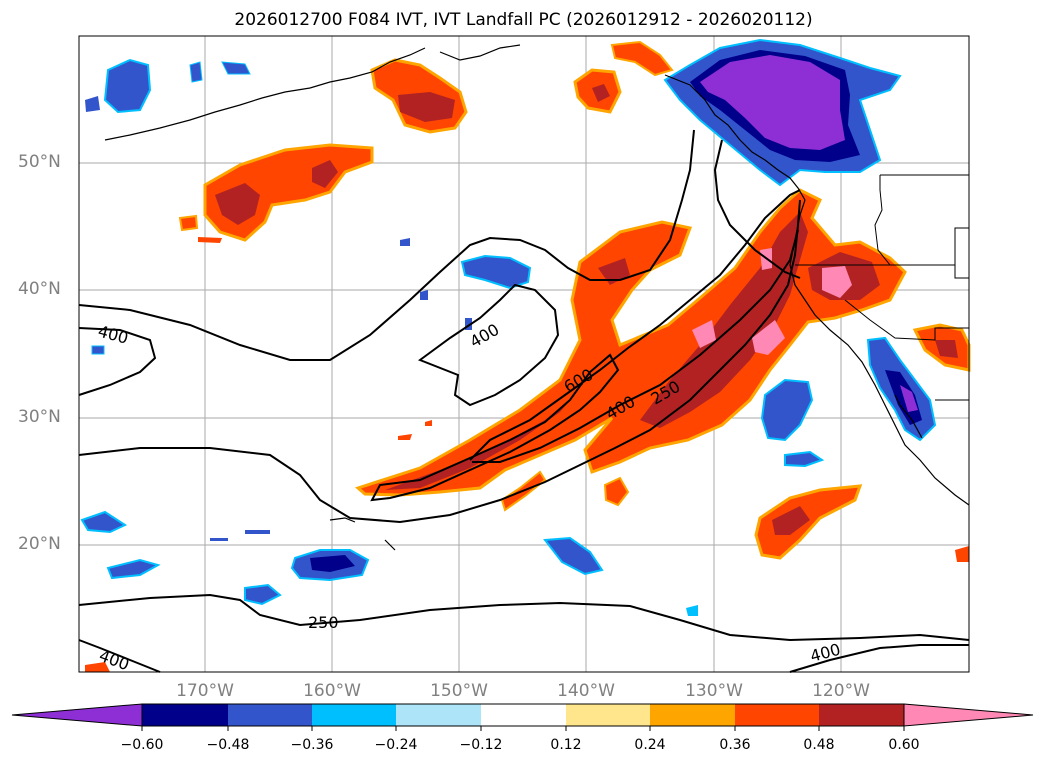  Describe the element at coordinates (566, 745) in the screenshot. I see `colorbar-tick: 0.12` at that location.